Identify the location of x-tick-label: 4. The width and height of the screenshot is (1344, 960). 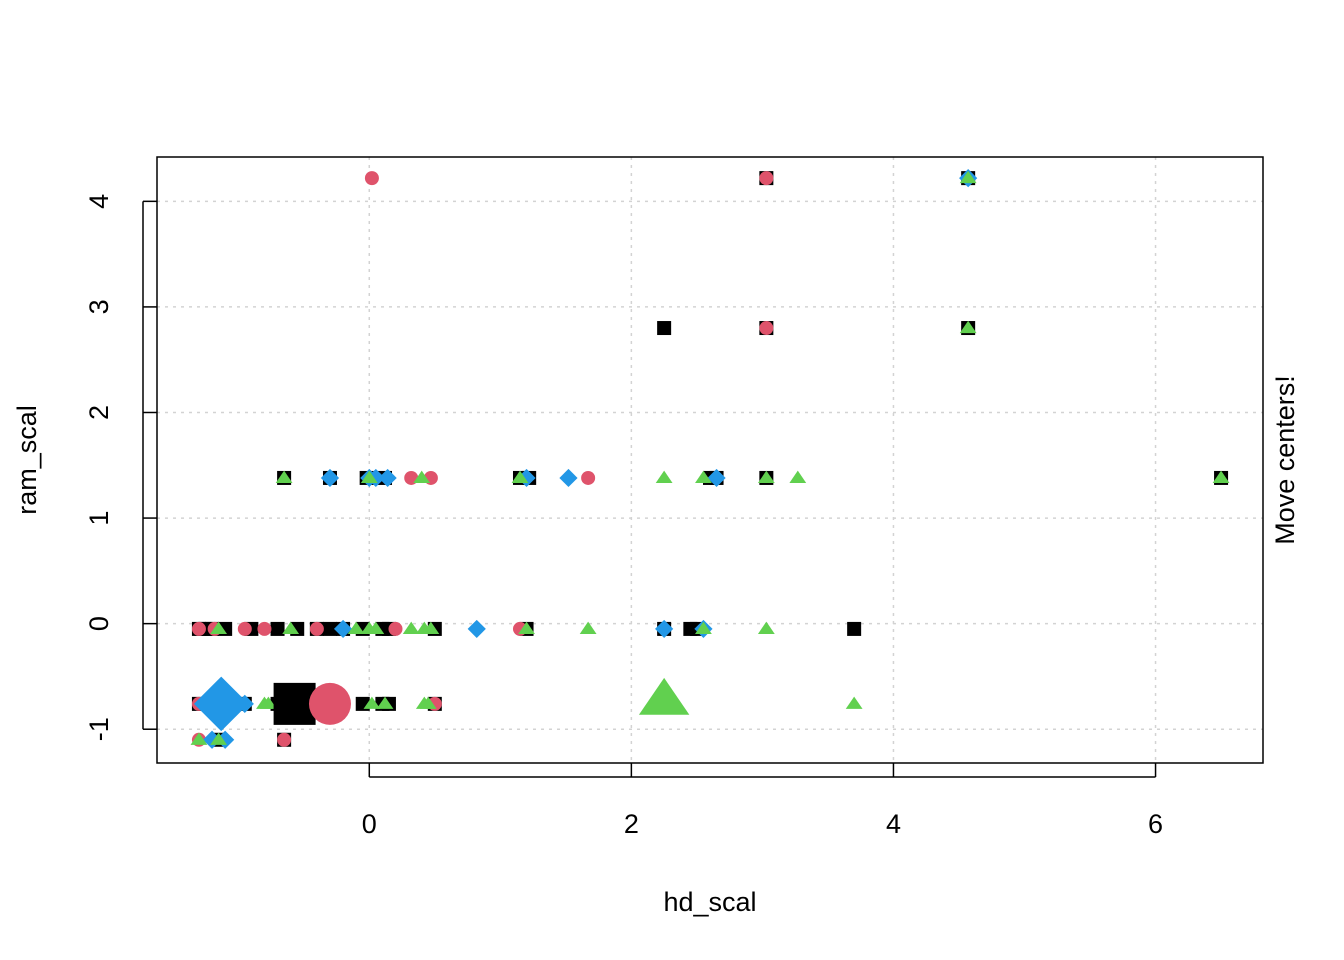
(893, 824).